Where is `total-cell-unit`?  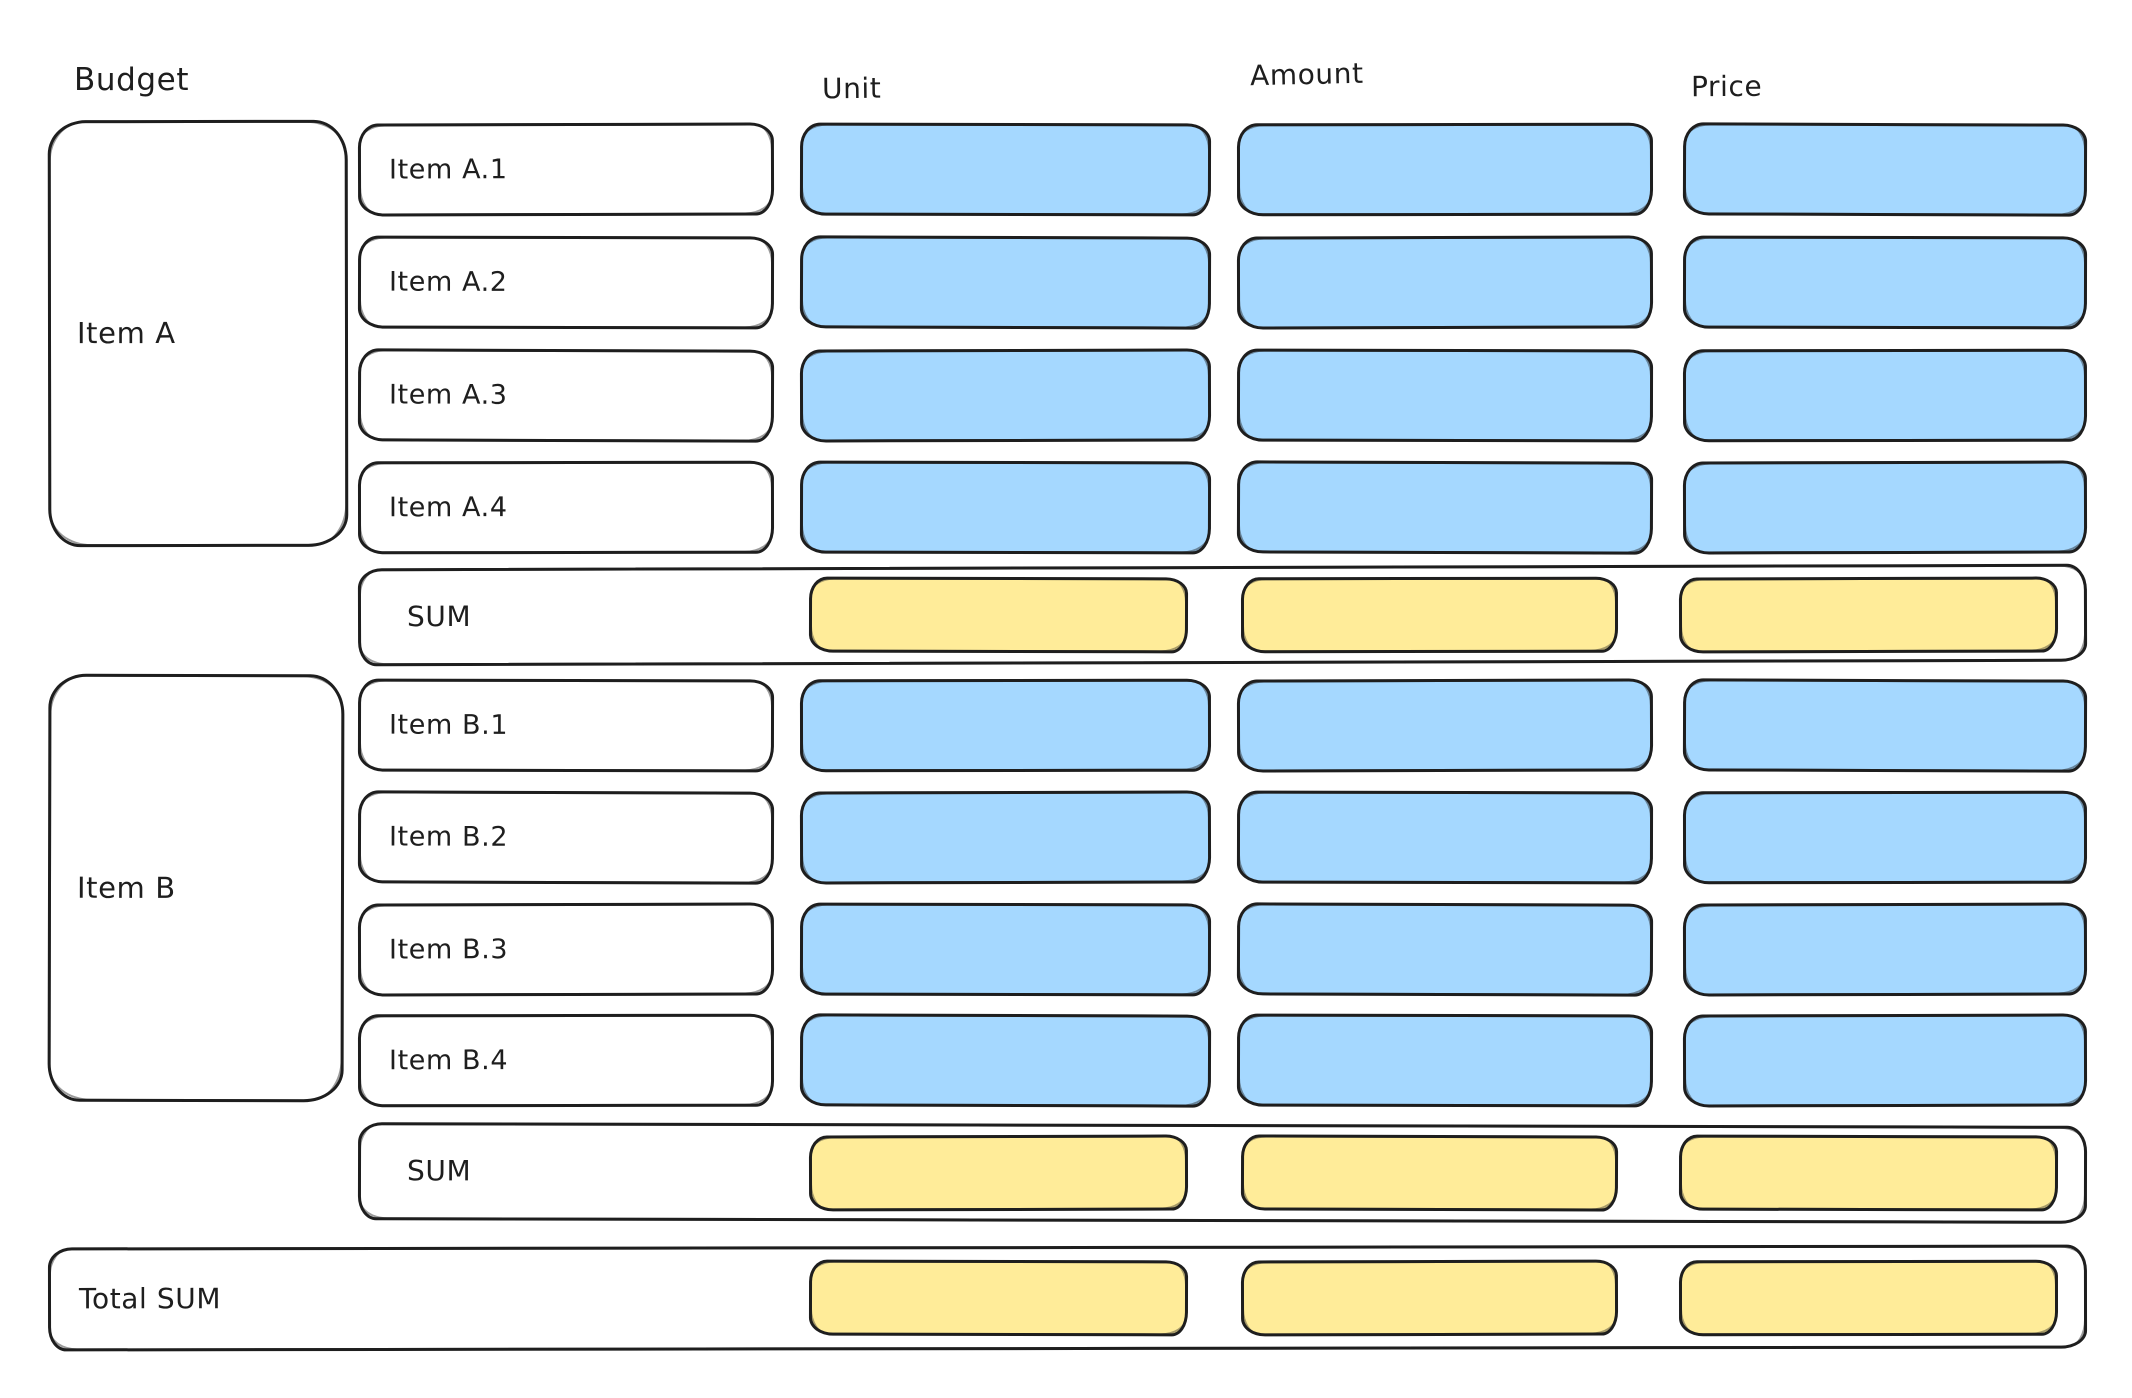
total-cell-unit is located at coordinates (998, 1298).